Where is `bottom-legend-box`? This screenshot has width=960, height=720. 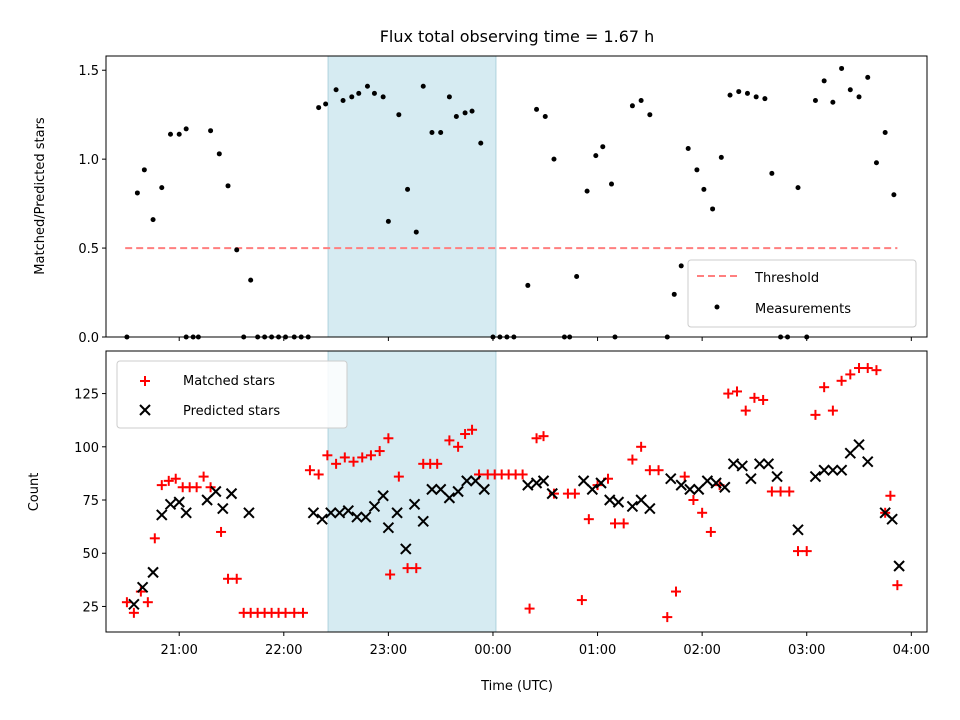
bottom-legend-box is located at coordinates (232, 394).